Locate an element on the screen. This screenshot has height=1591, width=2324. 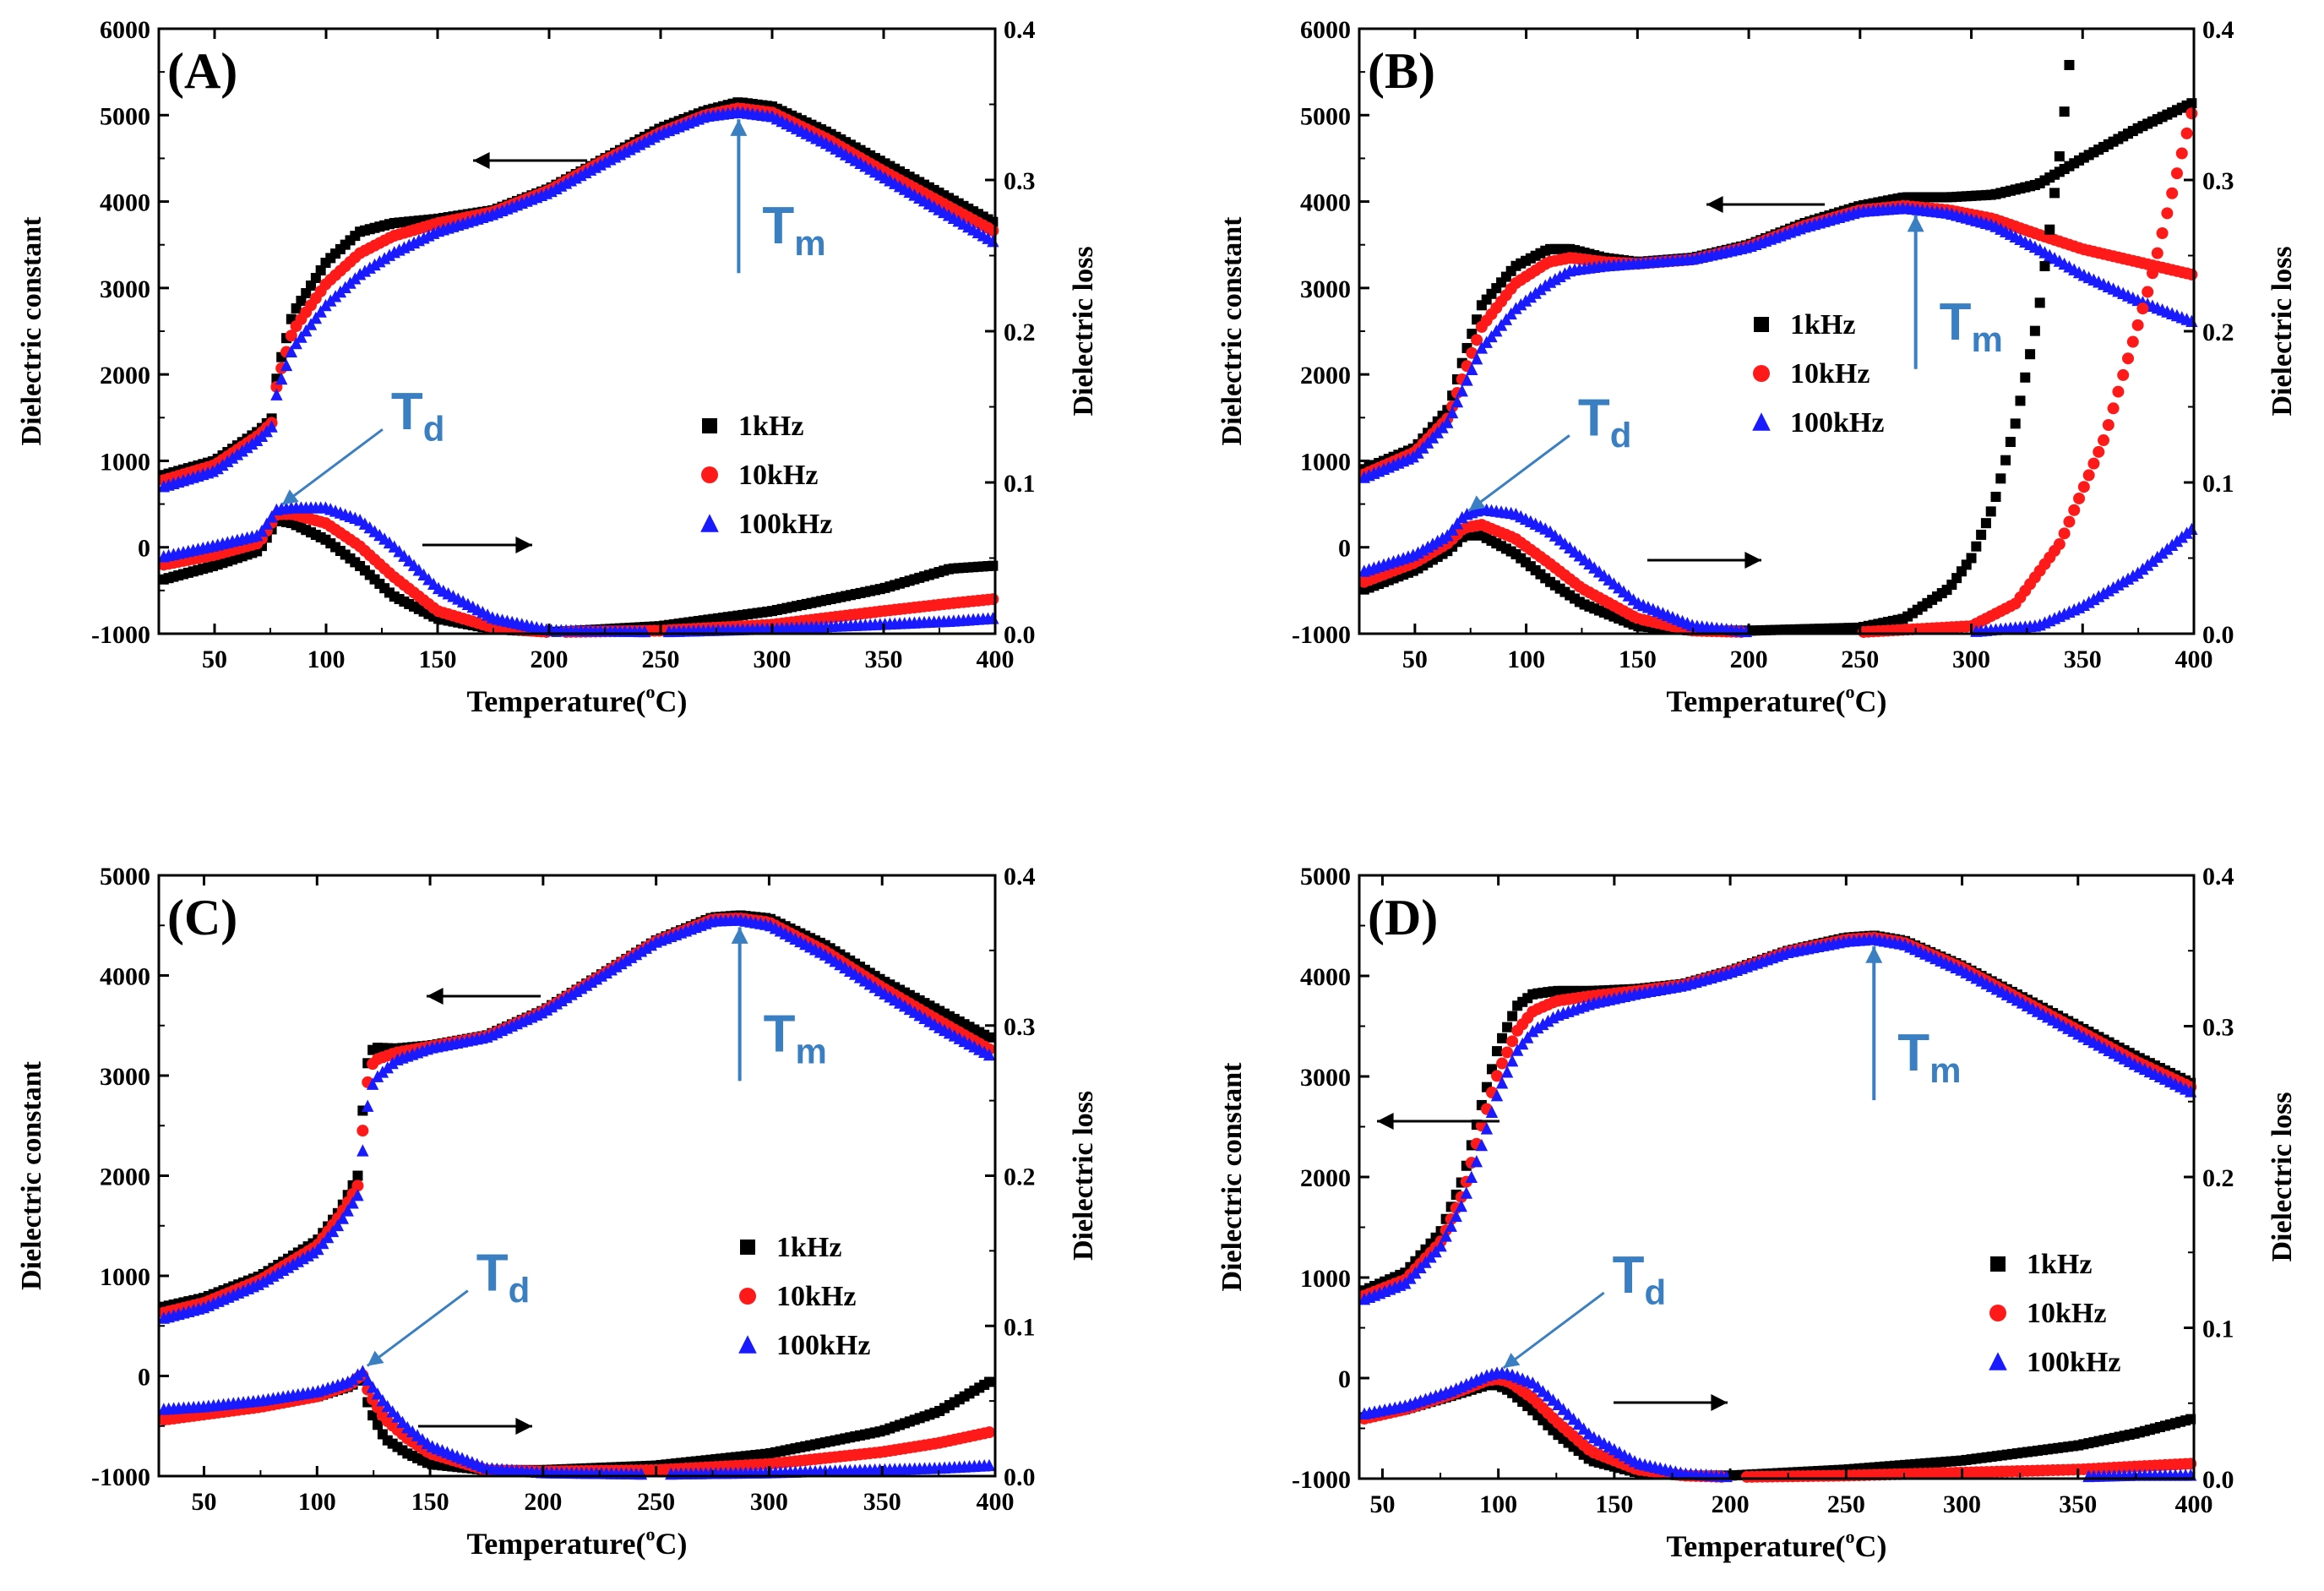
y-tick-label: 1000 is located at coordinates (1326, 1279).